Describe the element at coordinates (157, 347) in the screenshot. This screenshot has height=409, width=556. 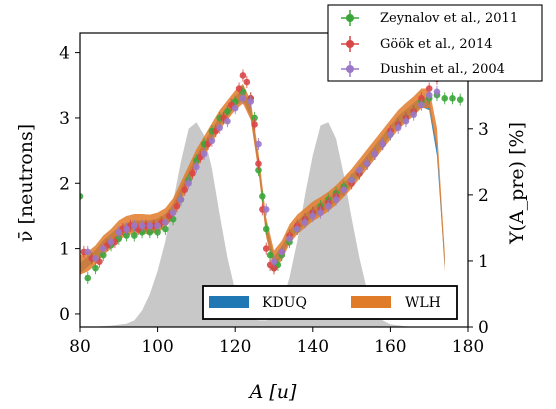
I see `x-tick-label: 100` at that location.